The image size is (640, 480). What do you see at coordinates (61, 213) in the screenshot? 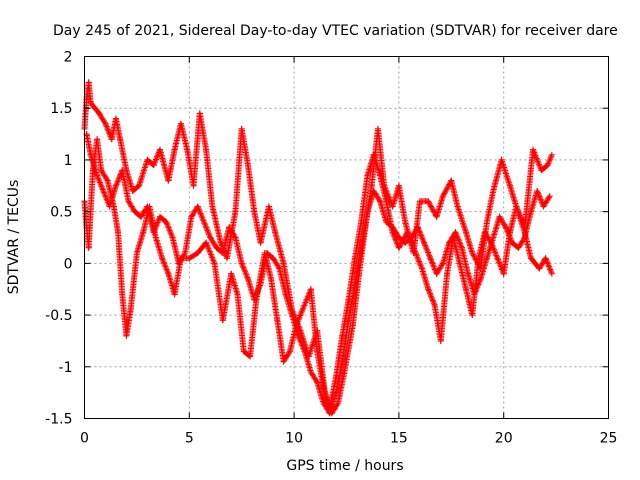
I see `y-tick-label: 0.5` at bounding box center [61, 213].